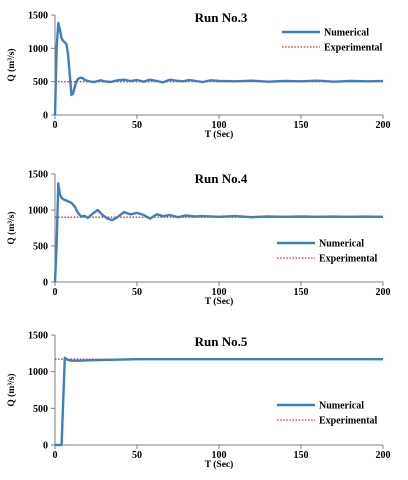  Describe the element at coordinates (221, 178) in the screenshot. I see `chart-title: Run No.4` at that location.